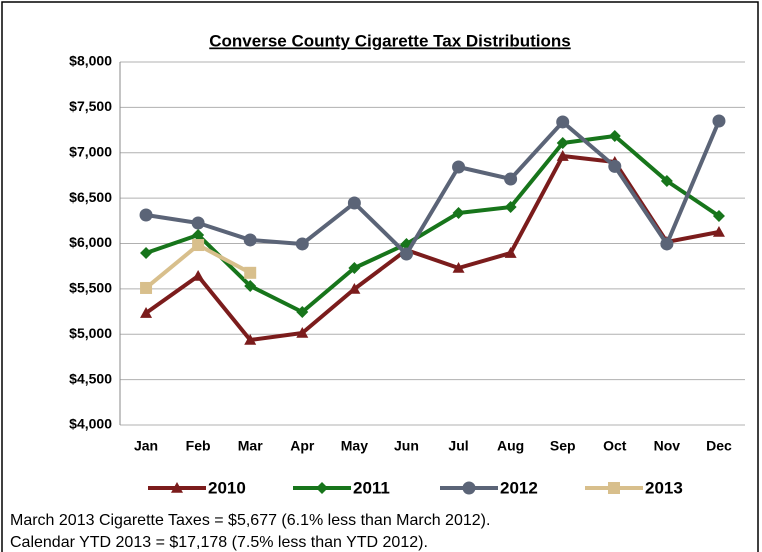 The height and width of the screenshot is (552, 762). Describe the element at coordinates (90, 106) in the screenshot. I see `y-tick-label: $7,500` at that location.